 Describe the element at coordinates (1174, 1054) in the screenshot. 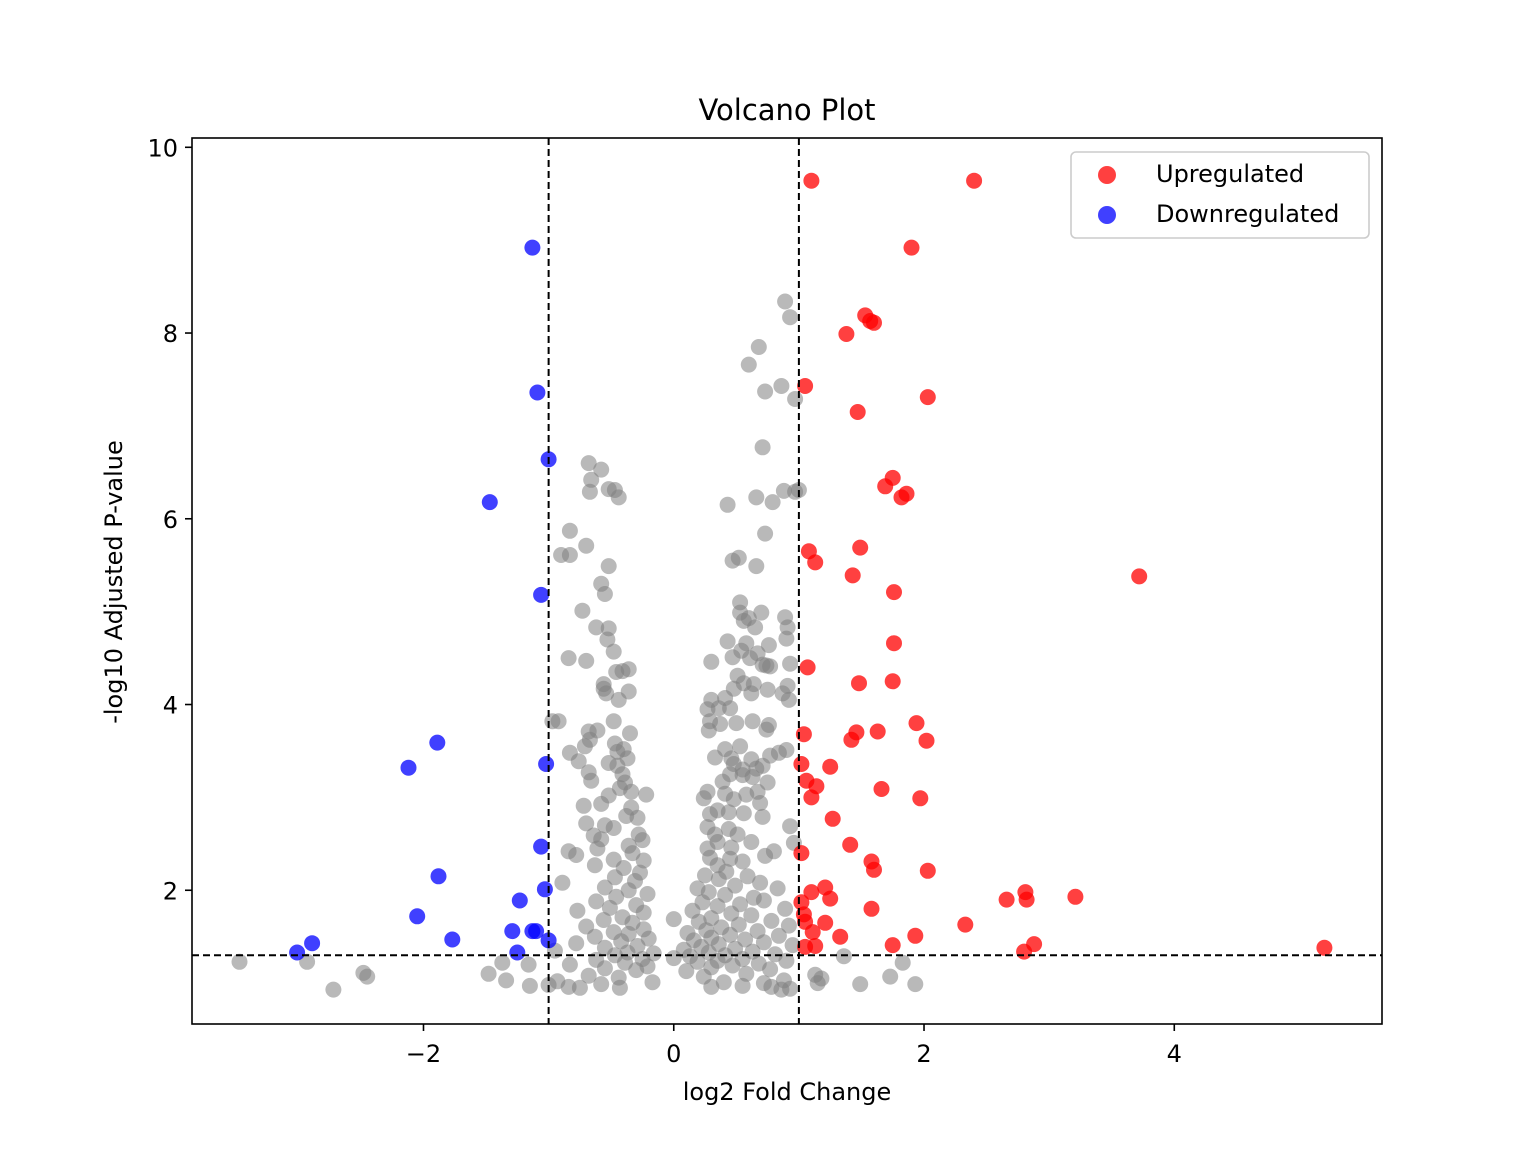

I see `x-tick-label: 4` at that location.